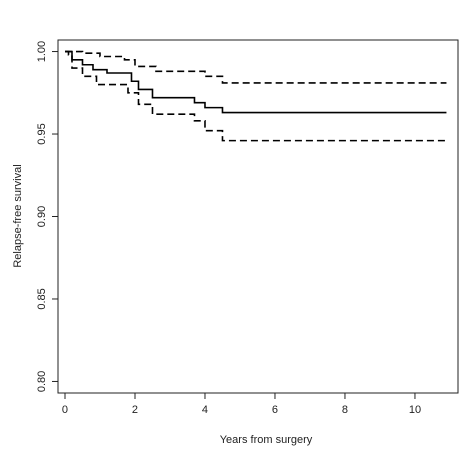 Image resolution: width=474 pixels, height=474 pixels. What do you see at coordinates (275, 410) in the screenshot?
I see `x-tick-label: 6` at bounding box center [275, 410].